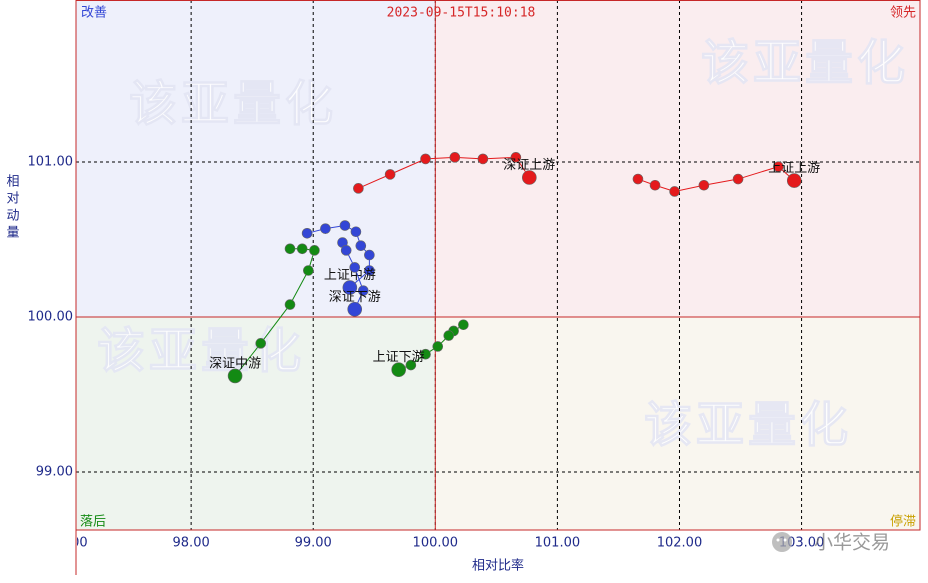 The height and width of the screenshot is (583, 928). What do you see at coordinates (12, 208) in the screenshot?
I see `y-axis-label: 相对动量` at bounding box center [12, 208].